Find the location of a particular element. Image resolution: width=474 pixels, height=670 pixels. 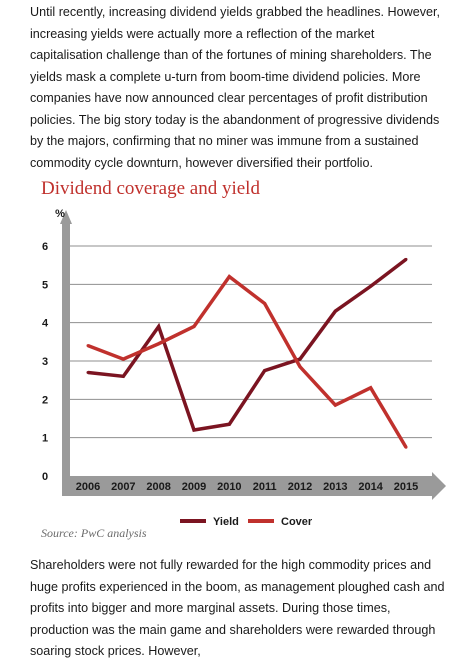

x-tick-label: 2007 is located at coordinates (123, 487).